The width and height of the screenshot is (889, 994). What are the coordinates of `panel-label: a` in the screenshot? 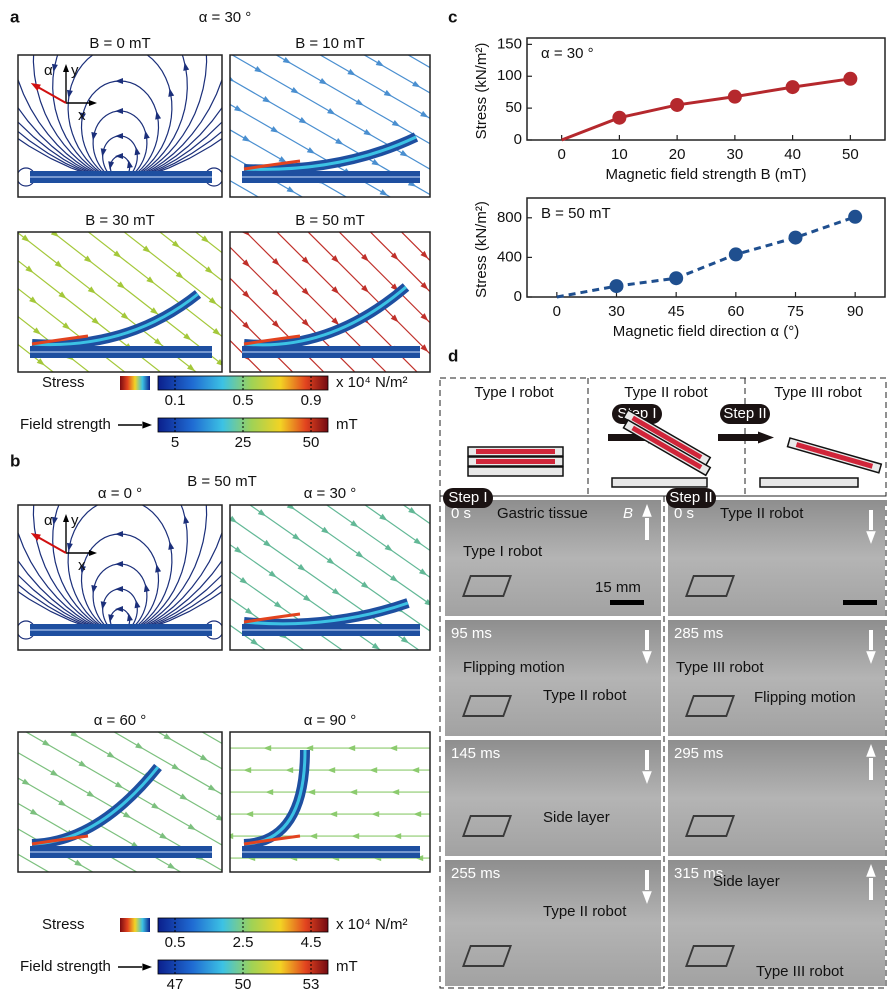 It's located at (15, 16).